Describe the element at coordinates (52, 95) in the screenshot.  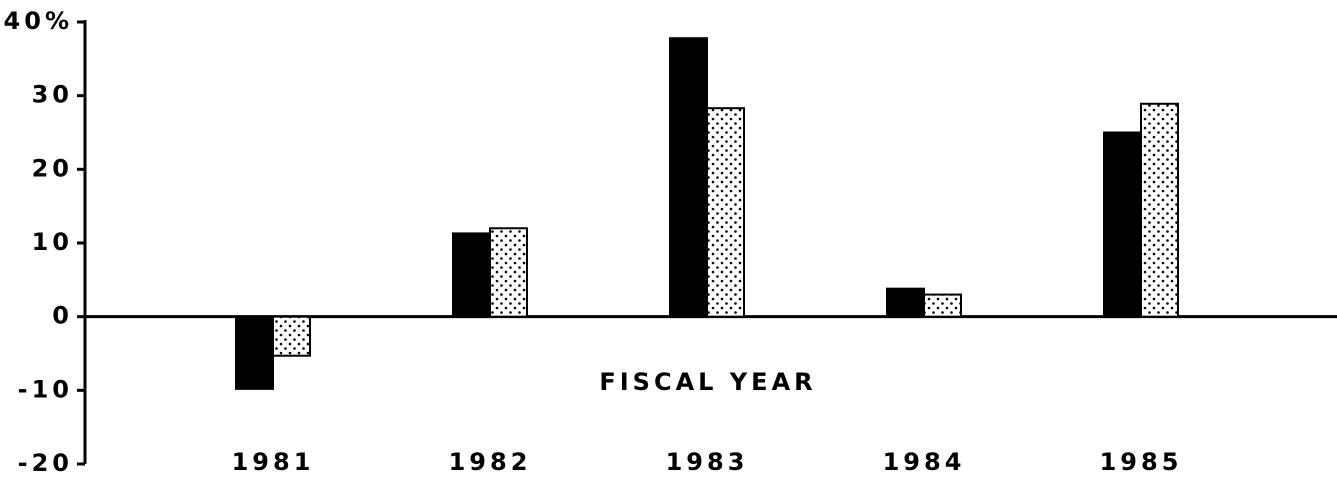
I see `y-tick-label: 30` at that location.